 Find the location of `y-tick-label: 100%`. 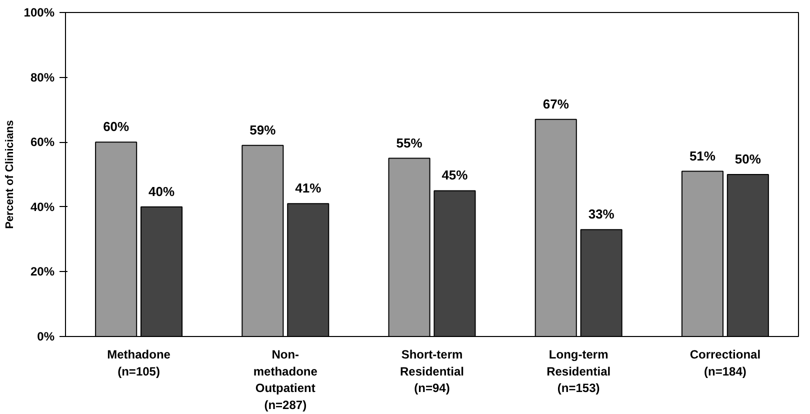

y-tick-label: 100% is located at coordinates (39, 13).